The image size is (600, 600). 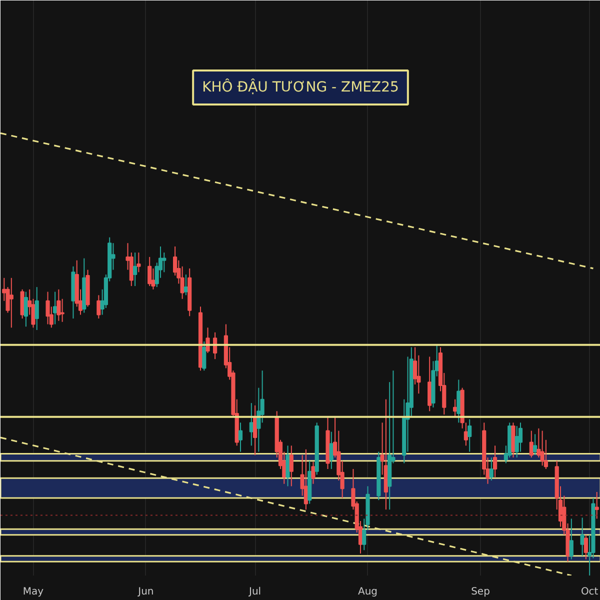 I want to click on x-tick-label: Aug, so click(x=368, y=592).